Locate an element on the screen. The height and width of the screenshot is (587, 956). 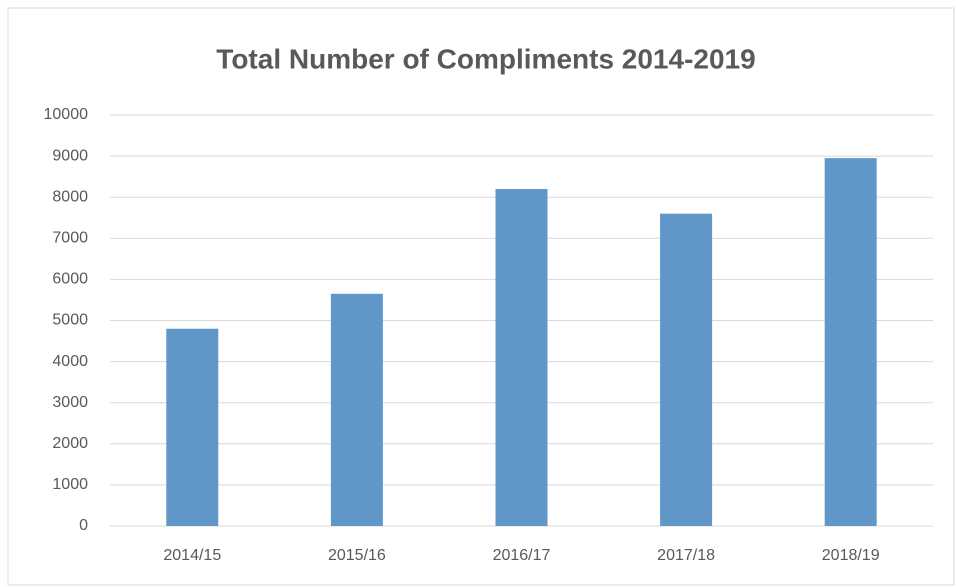
y-tick-label: 6000 is located at coordinates (70, 279).